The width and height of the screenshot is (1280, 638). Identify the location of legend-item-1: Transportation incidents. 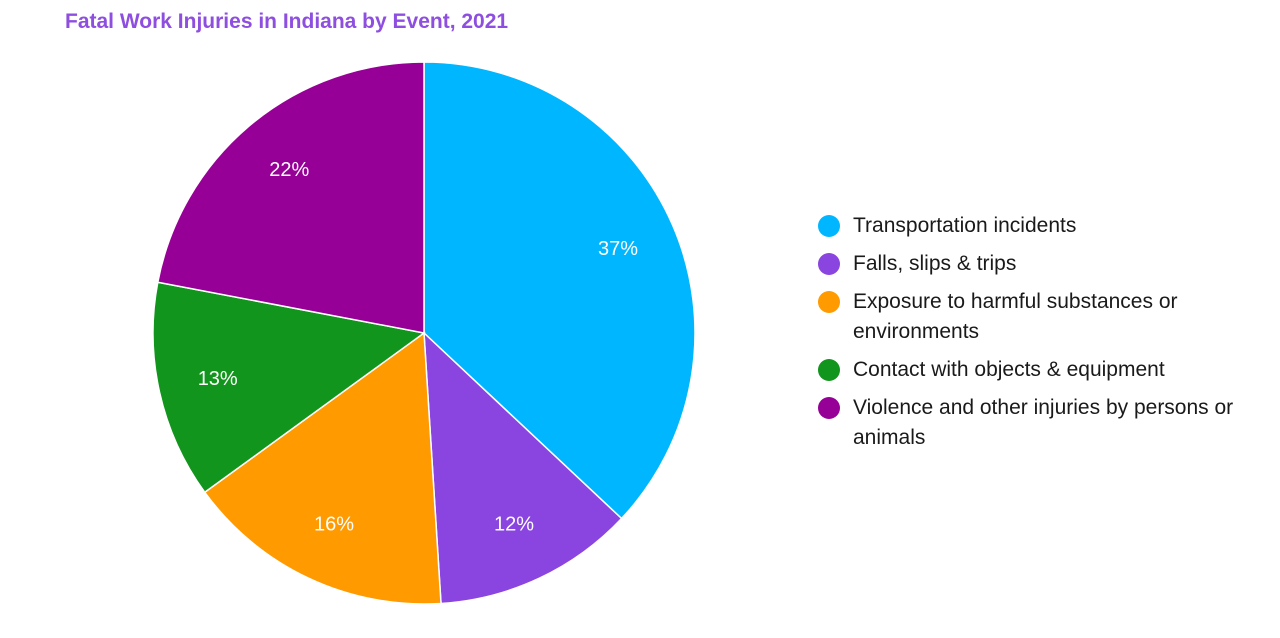
(1038, 226).